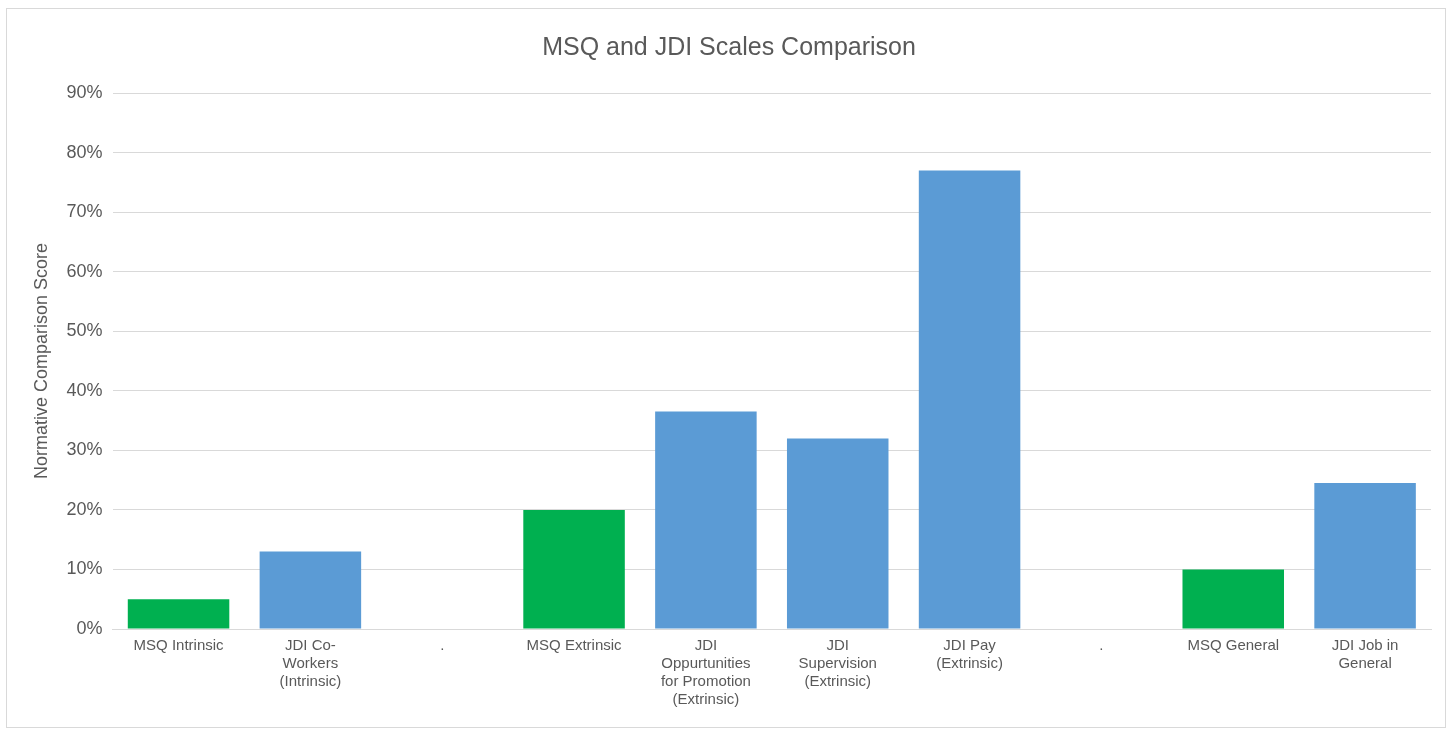  What do you see at coordinates (84, 449) in the screenshot?
I see `y-tick-label: 30%` at bounding box center [84, 449].